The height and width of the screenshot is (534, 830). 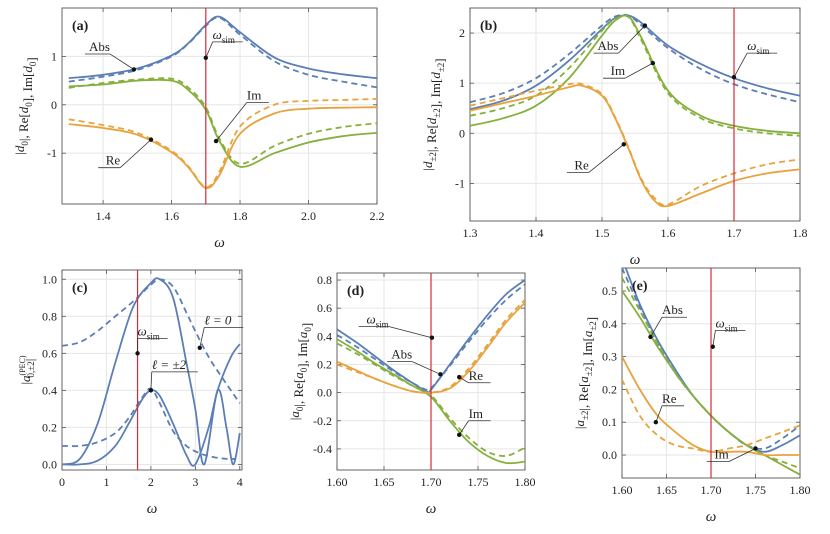 What do you see at coordinates (609, 357) in the screenshot?
I see `y-tick-label: 0.3` at bounding box center [609, 357].